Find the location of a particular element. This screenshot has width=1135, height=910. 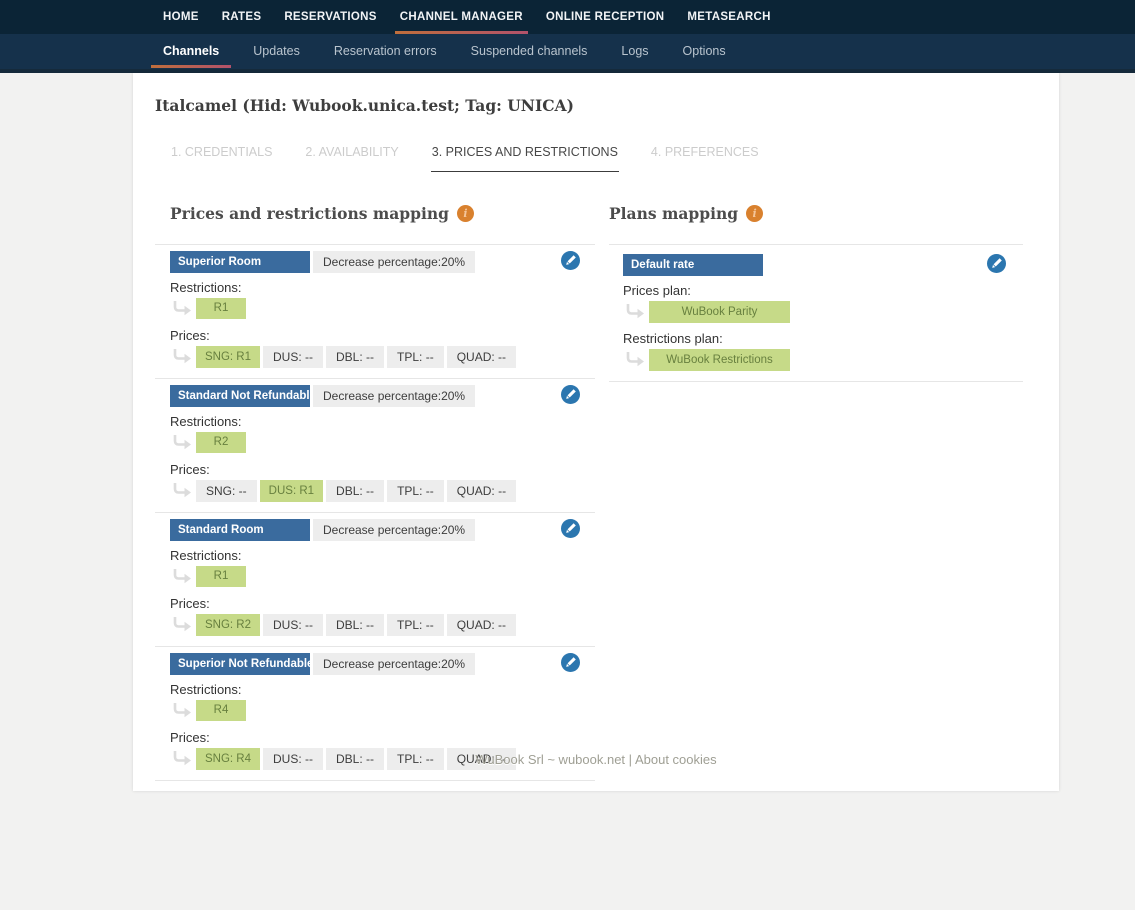

price-chip-sng: SNG: R4 is located at coordinates (228, 759).